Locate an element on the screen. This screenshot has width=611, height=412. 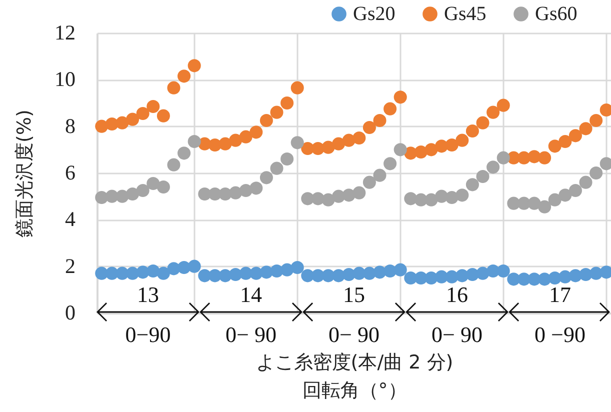
y-tick-label: 10 is located at coordinates (65, 79).